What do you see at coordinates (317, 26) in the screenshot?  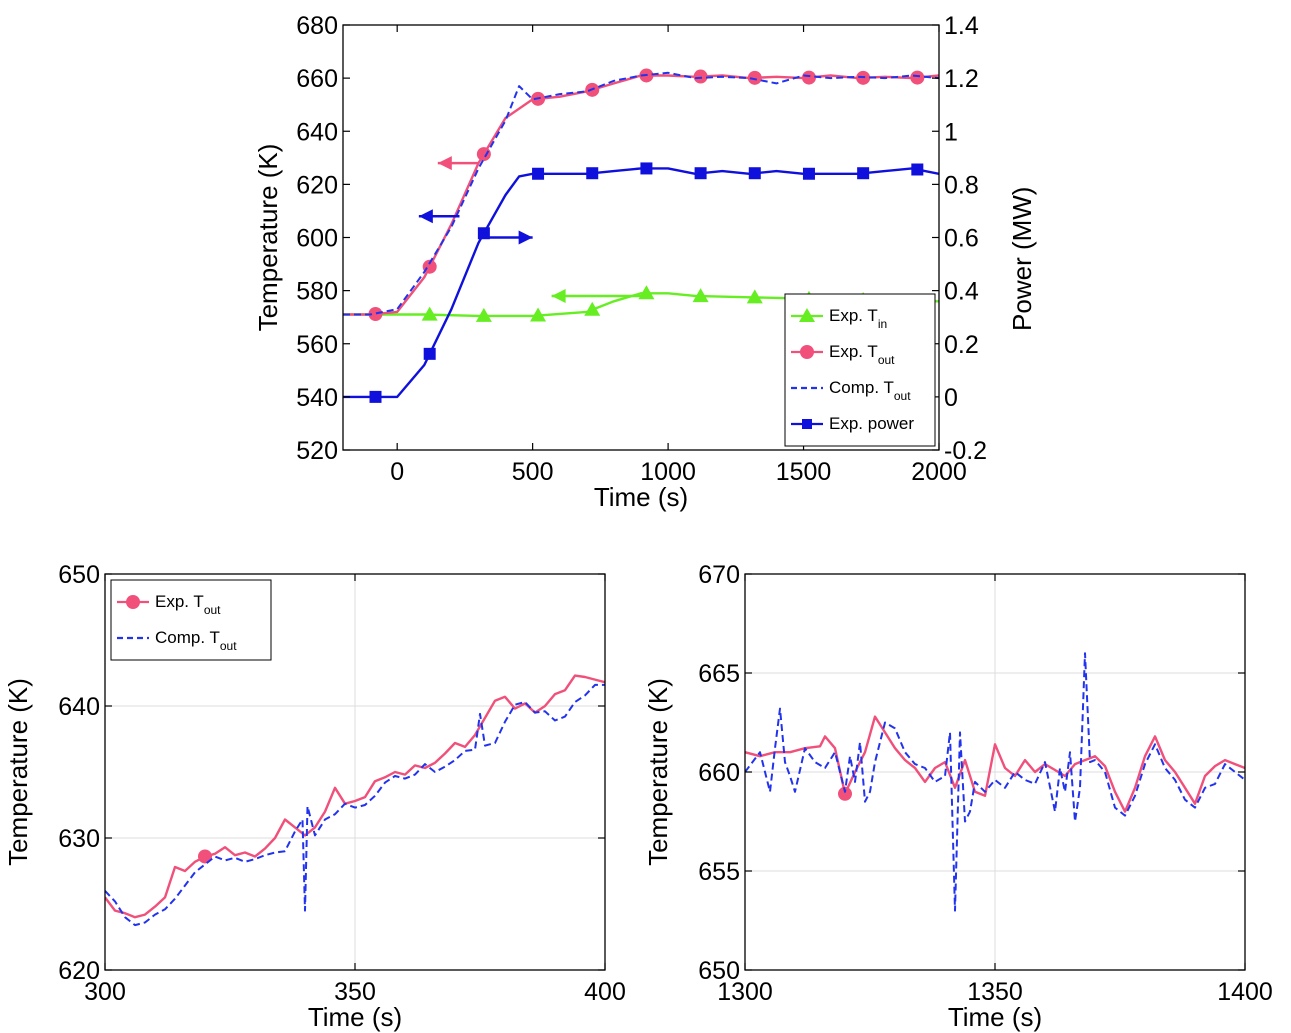 I see `y-tick-label: 680` at bounding box center [317, 26].